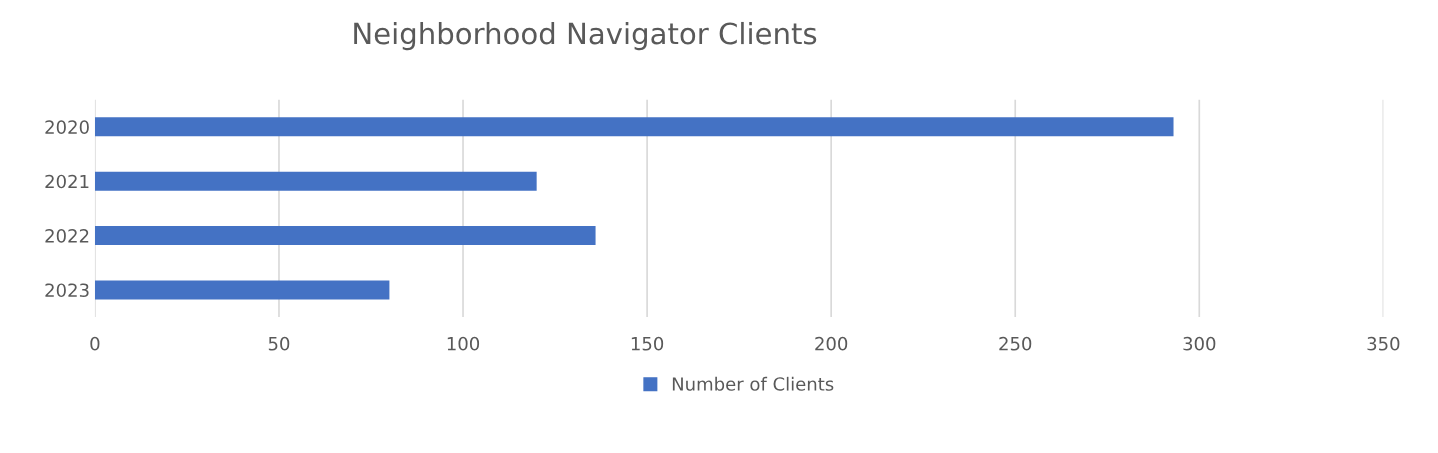  Describe the element at coordinates (67, 127) in the screenshot. I see `y-tick-label: 2020` at that location.